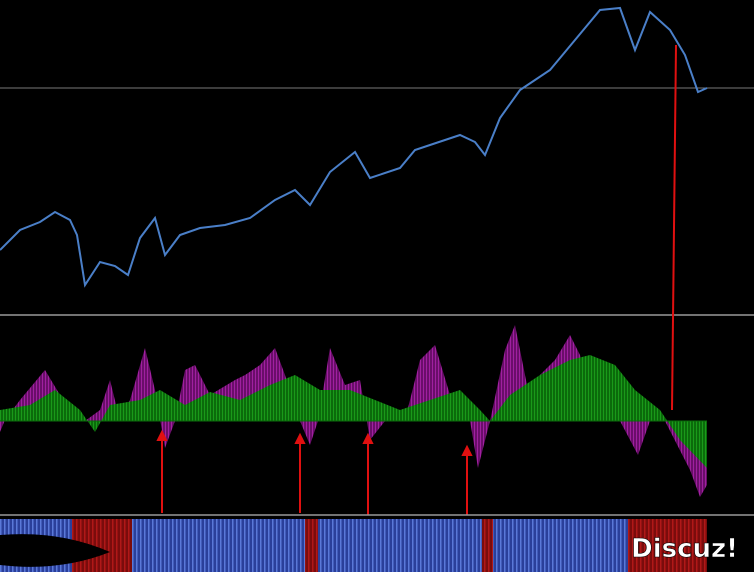 The image size is (754, 572). I want to click on trend-band, so click(353, 545).